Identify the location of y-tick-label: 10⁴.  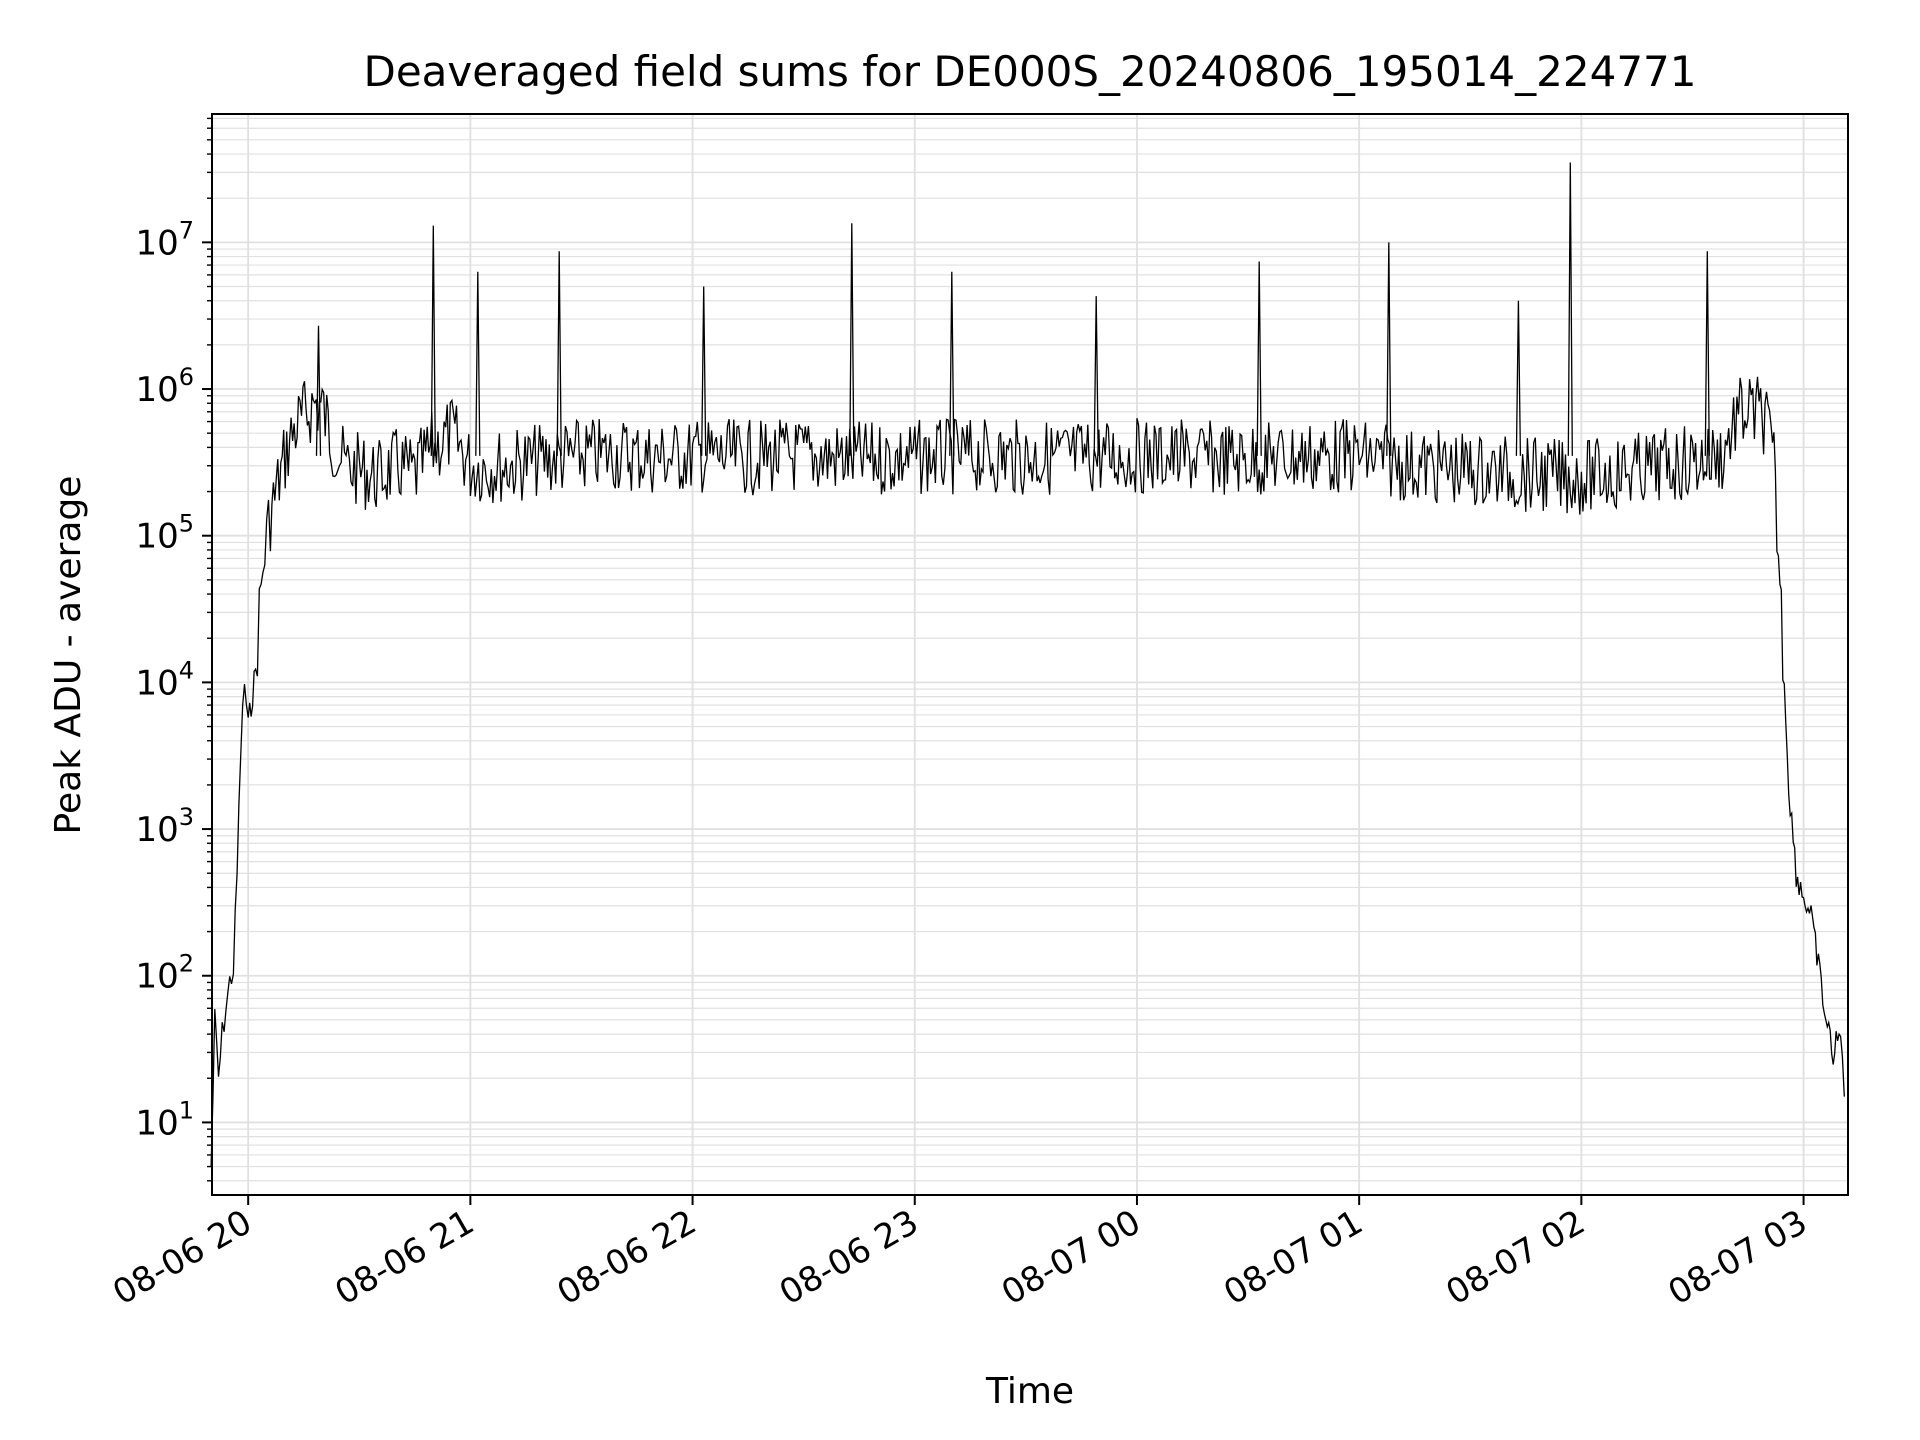
(164, 679).